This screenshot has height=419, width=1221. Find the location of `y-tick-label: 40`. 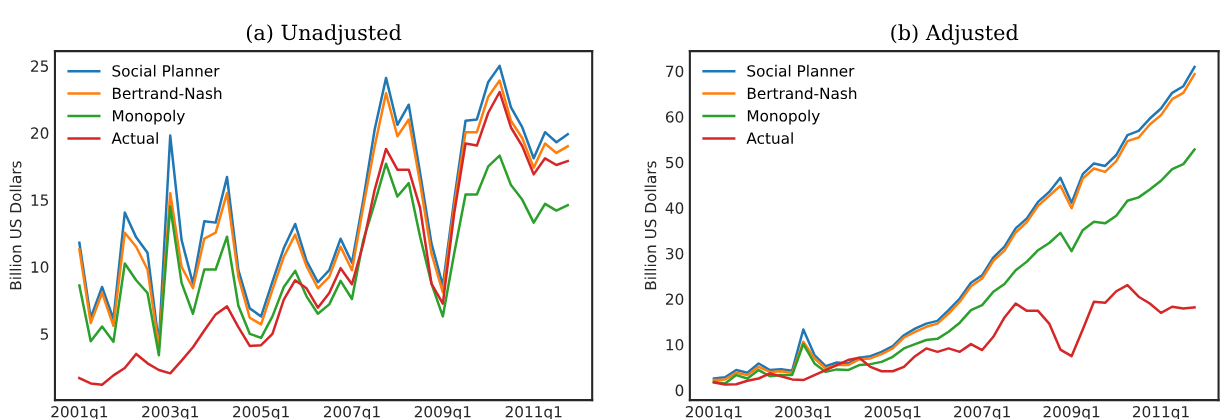

y-tick-label: 40 is located at coordinates (674, 208).